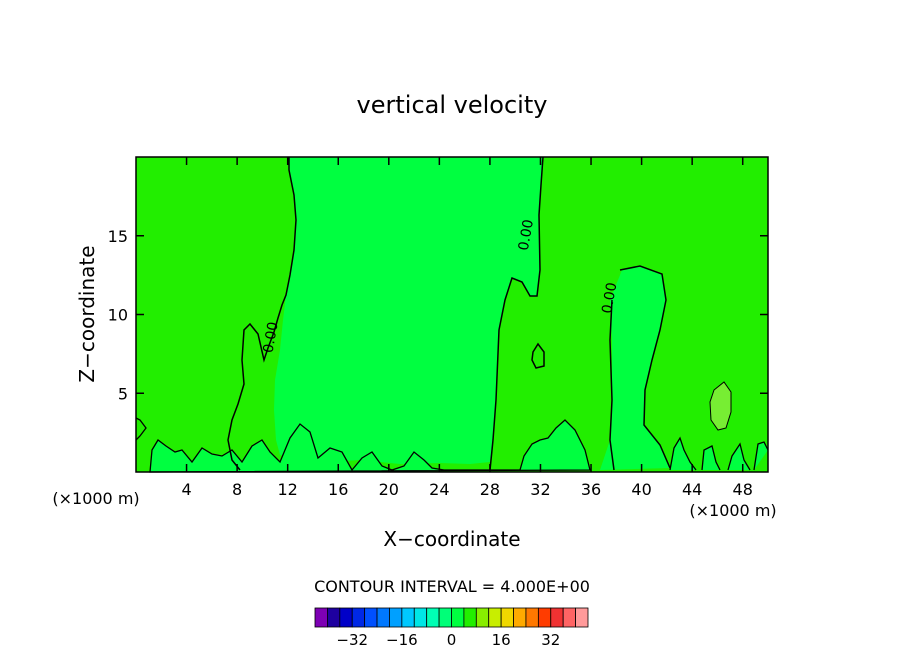 Image resolution: width=904 pixels, height=654 pixels. I want to click on x-tick-label: 20, so click(389, 489).